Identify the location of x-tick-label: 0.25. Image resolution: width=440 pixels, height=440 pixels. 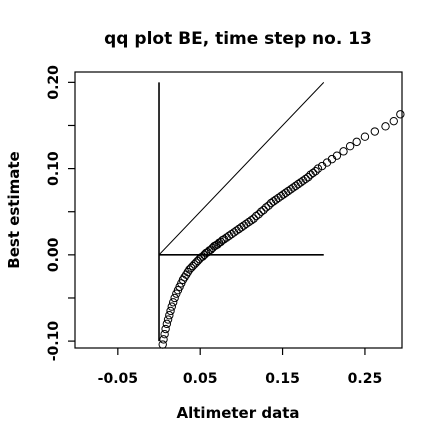
(365, 379).